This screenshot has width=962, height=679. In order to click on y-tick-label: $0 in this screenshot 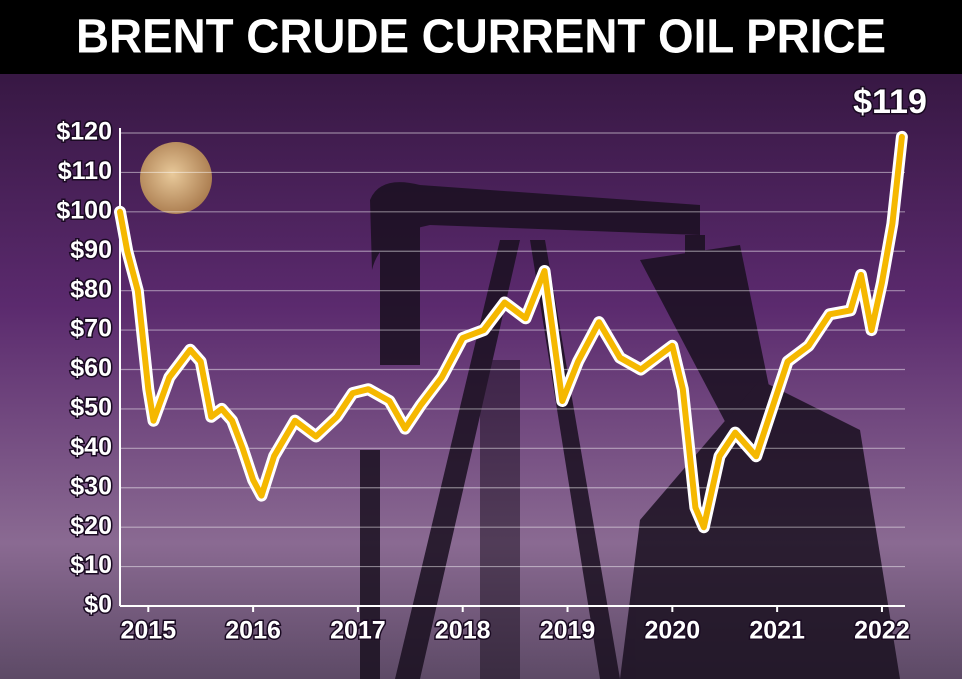, I will do `click(98, 605)`.